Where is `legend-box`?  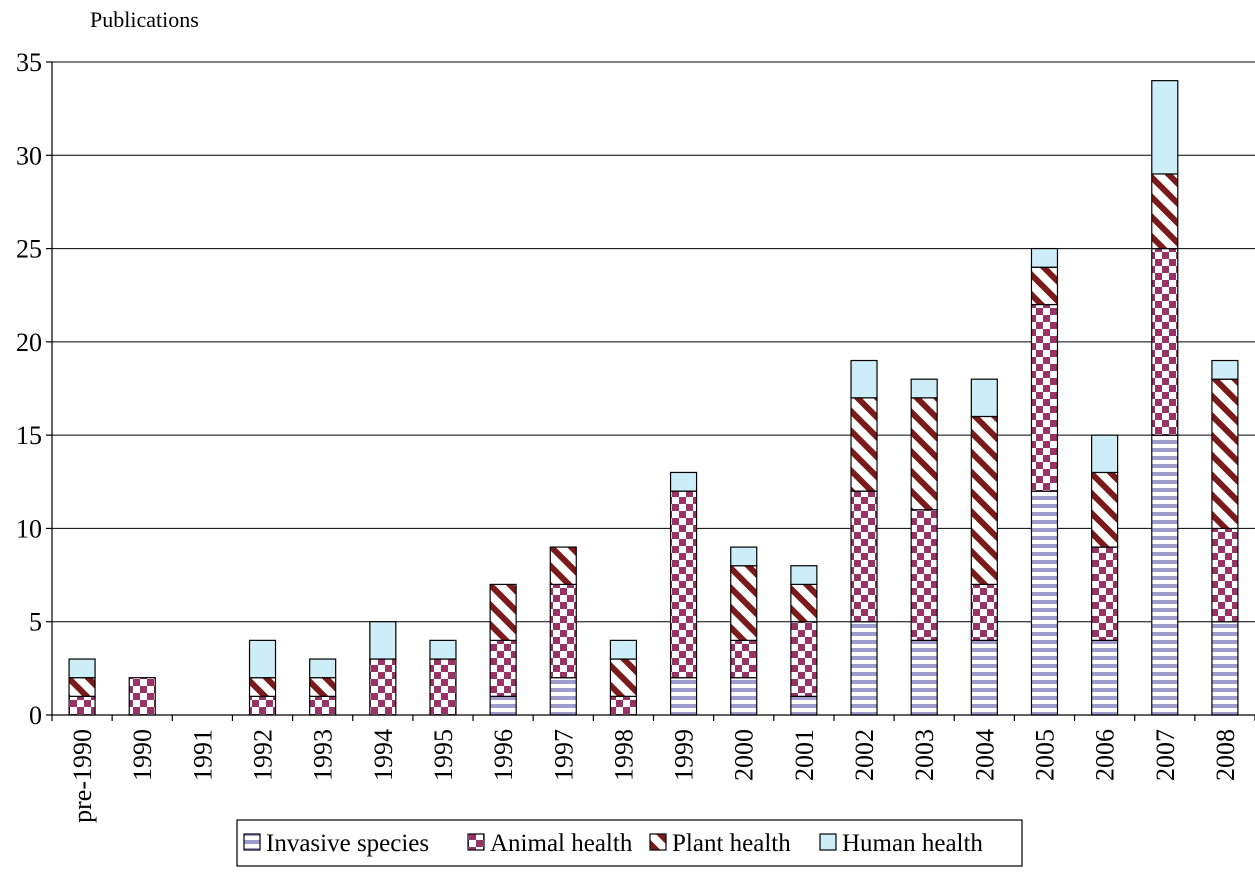
legend-box is located at coordinates (629, 843).